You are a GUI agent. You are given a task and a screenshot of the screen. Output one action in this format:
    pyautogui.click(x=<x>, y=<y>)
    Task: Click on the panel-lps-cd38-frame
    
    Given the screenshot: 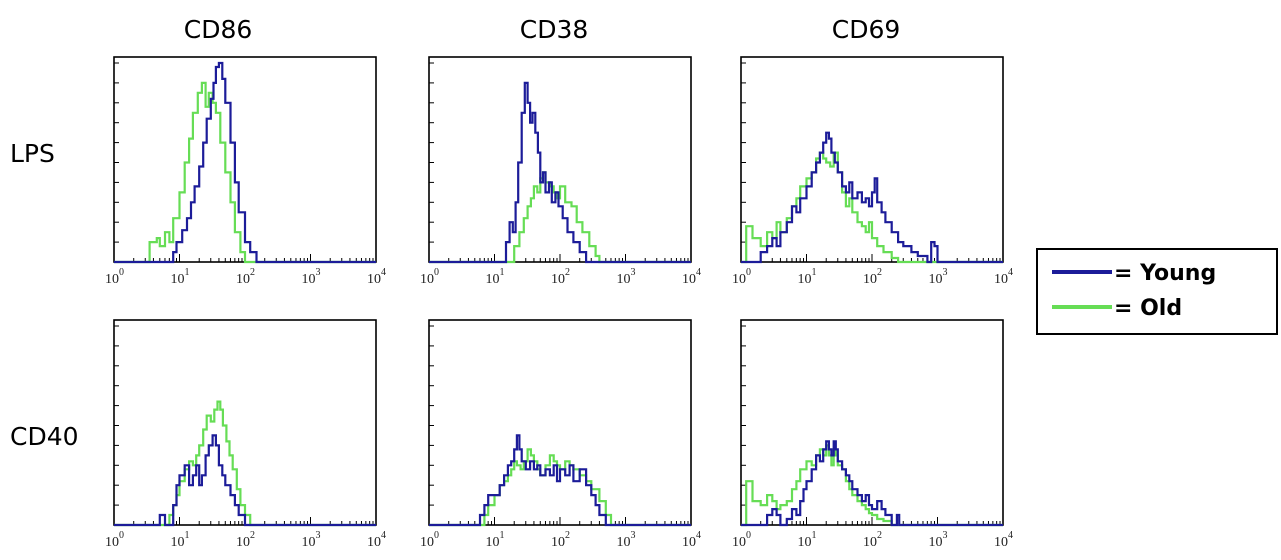 What is the action you would take?
    pyautogui.click(x=560, y=159)
    